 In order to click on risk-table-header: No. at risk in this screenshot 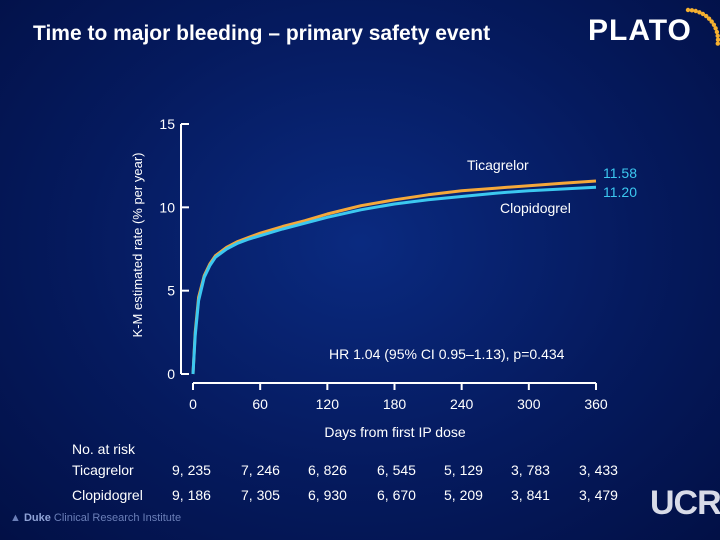, I will do `click(104, 449)`.